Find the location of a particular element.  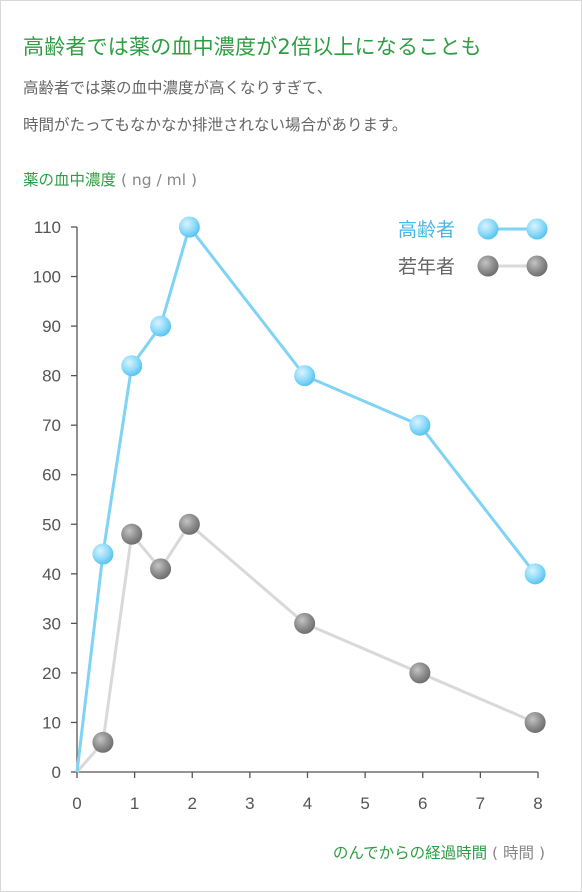

y-tick-label: 60 is located at coordinates (51, 475).